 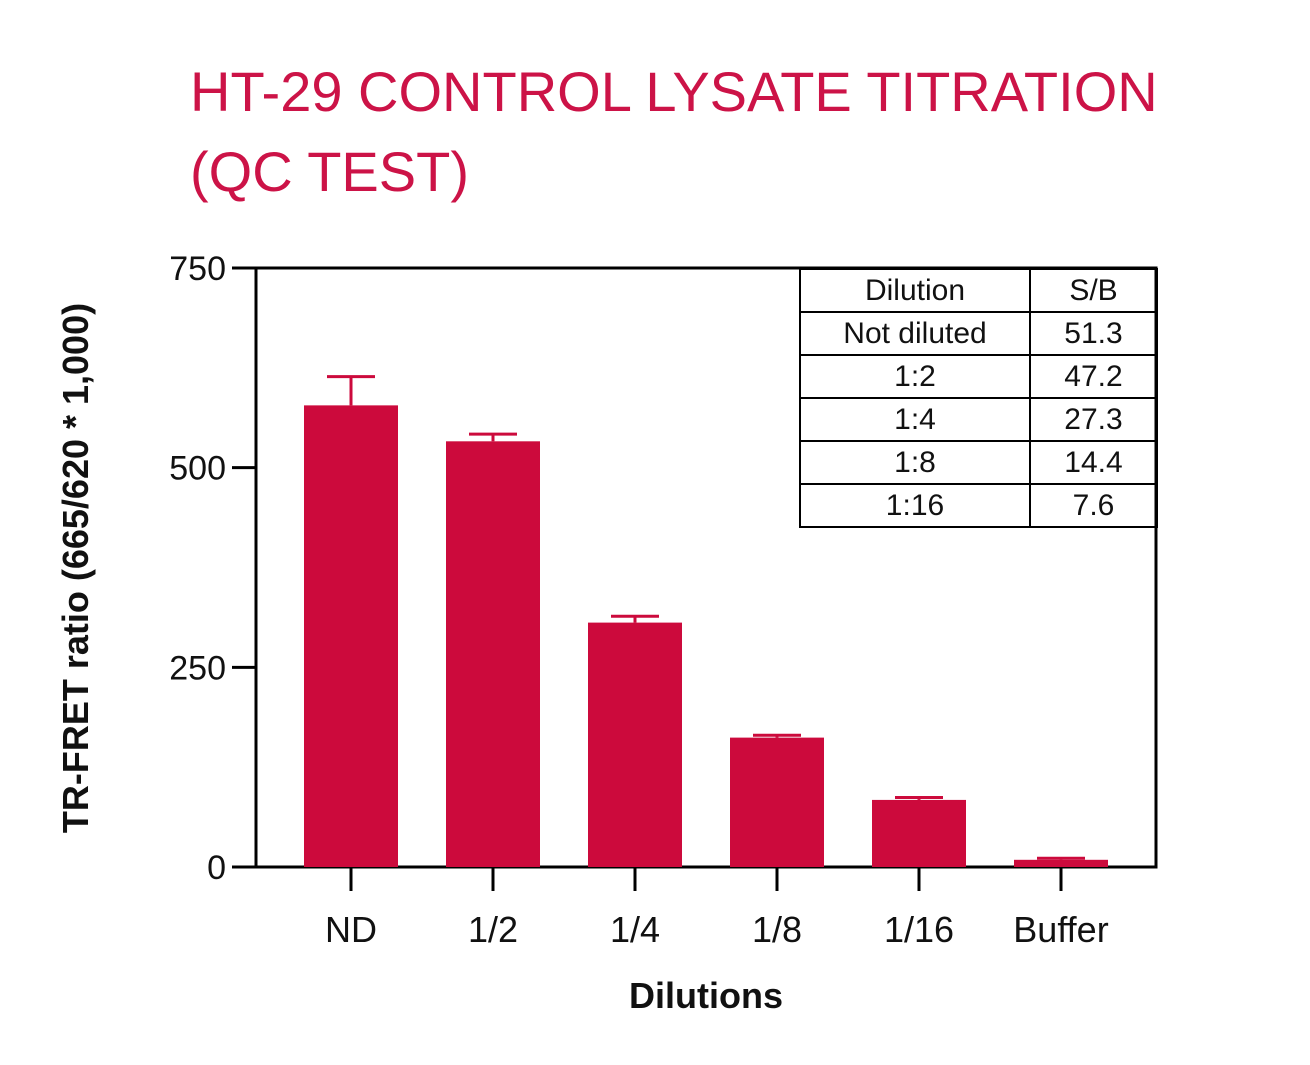 What do you see at coordinates (197, 469) in the screenshot?
I see `y-tick-label: 500` at bounding box center [197, 469].